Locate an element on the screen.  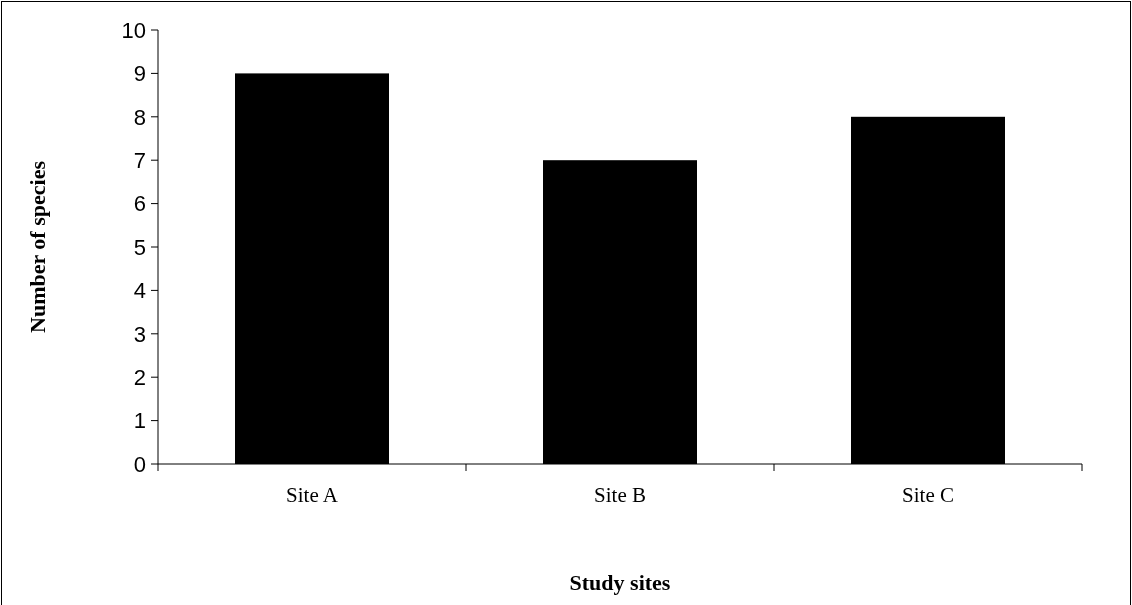
x-tick-label: Site A is located at coordinates (312, 495).